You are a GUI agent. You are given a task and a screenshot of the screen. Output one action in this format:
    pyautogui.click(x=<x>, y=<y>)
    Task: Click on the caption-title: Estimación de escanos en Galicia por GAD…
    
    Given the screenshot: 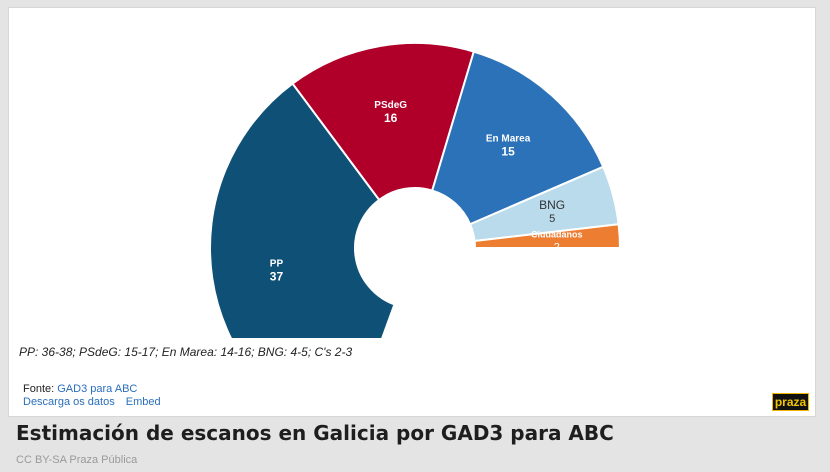 What is the action you would take?
    pyautogui.click(x=315, y=433)
    